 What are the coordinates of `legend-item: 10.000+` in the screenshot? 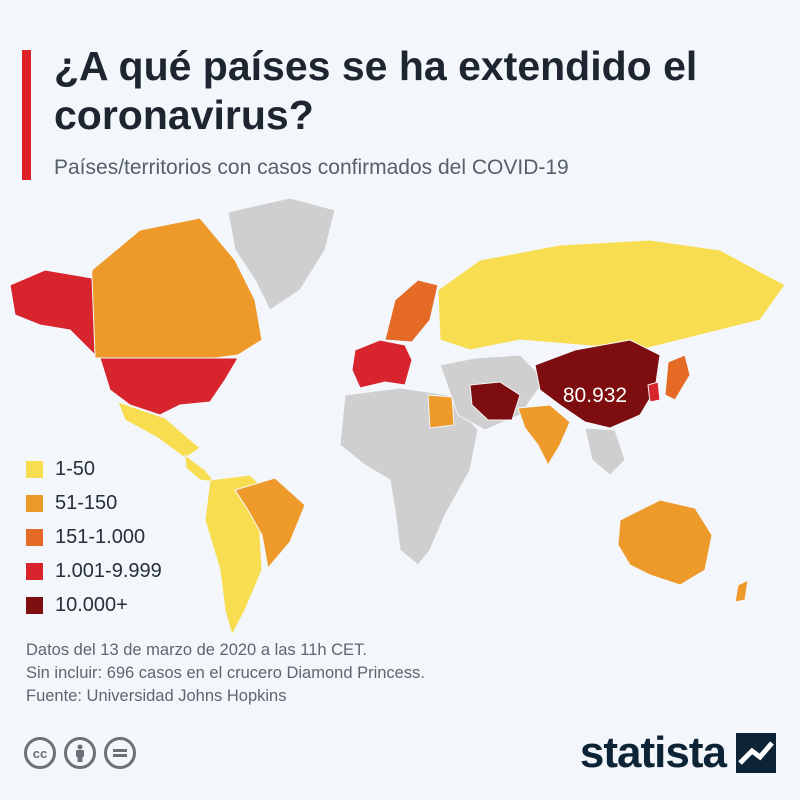 It's located at (94, 605).